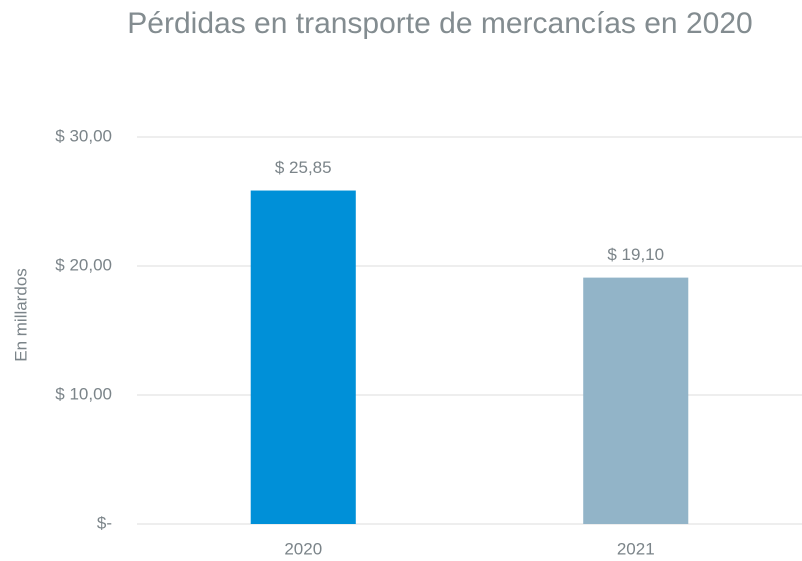 The height and width of the screenshot is (561, 802). Describe the element at coordinates (83, 393) in the screenshot. I see `y-tick-label: $ 10,00` at that location.